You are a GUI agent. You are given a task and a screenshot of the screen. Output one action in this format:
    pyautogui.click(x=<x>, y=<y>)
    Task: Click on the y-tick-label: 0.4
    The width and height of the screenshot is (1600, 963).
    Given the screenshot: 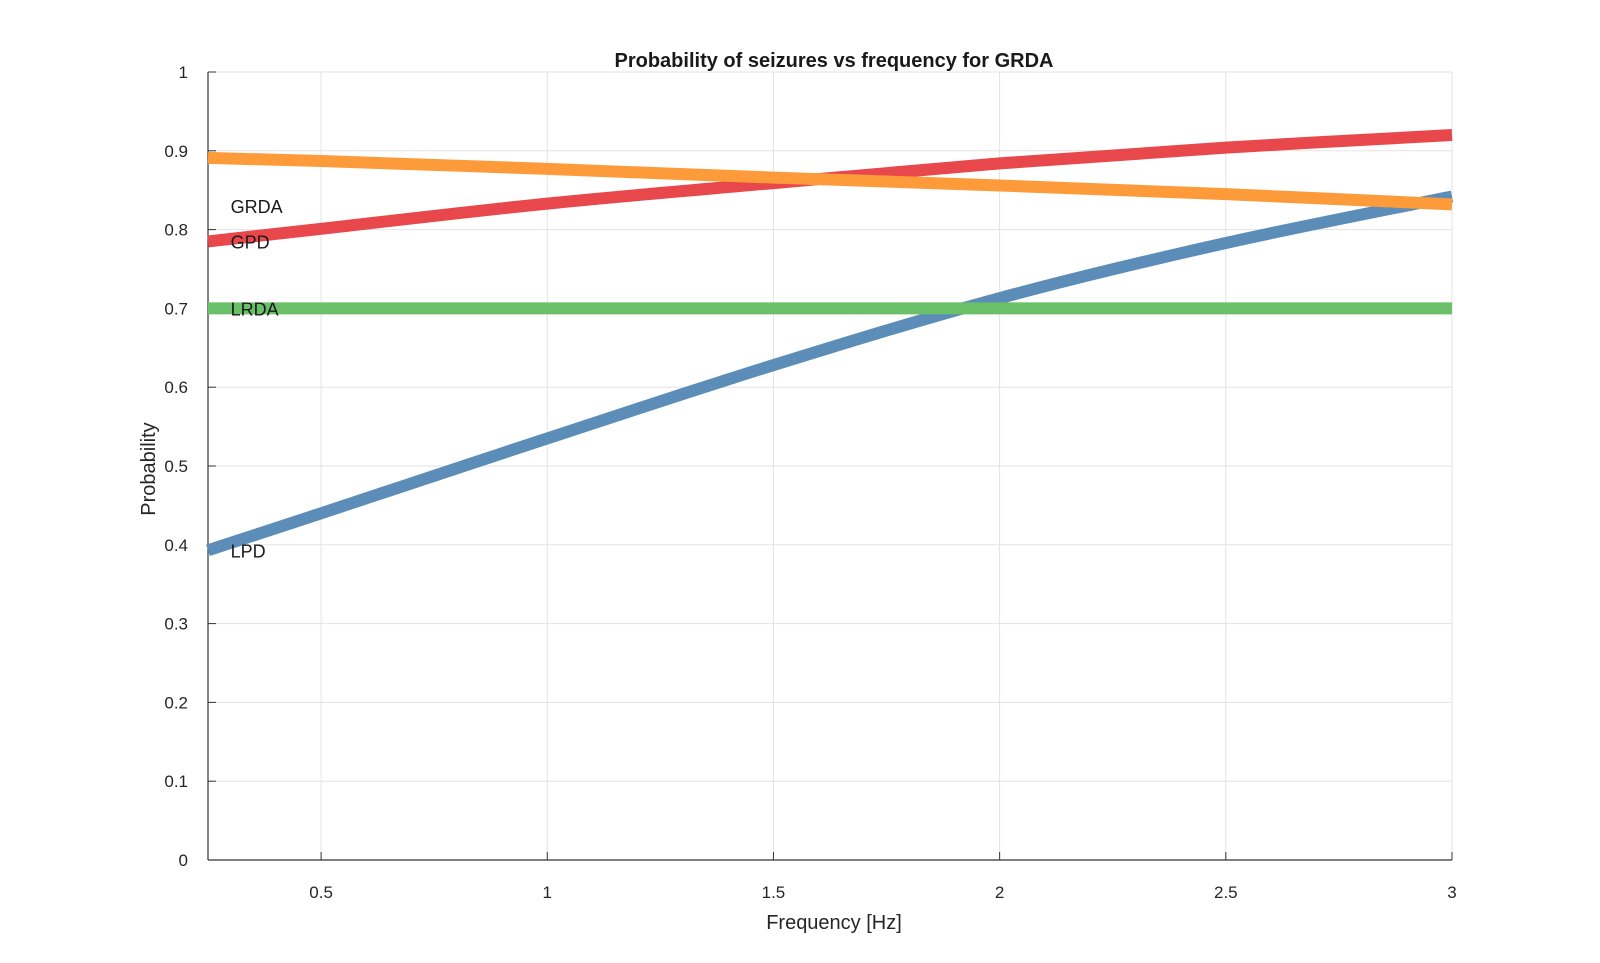 What is the action you would take?
    pyautogui.click(x=176, y=545)
    